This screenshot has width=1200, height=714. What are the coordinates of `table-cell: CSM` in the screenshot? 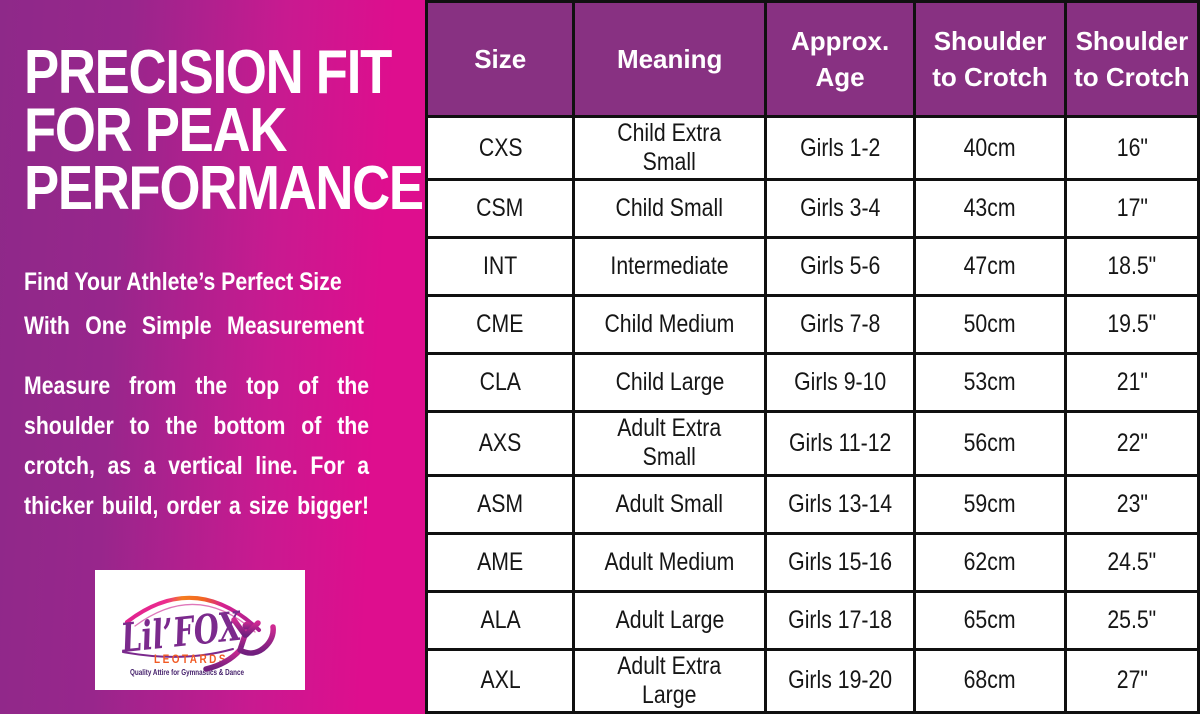 It's located at (500, 209).